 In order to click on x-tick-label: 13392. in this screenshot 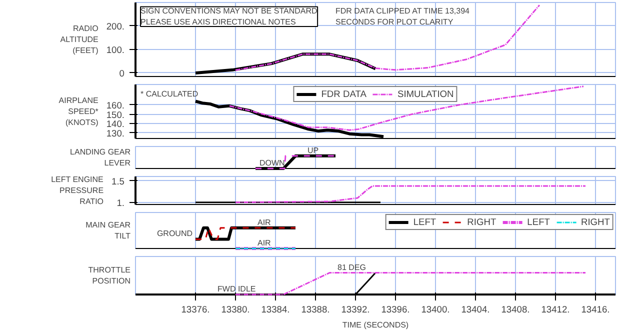, I will do `click(355, 309)`.